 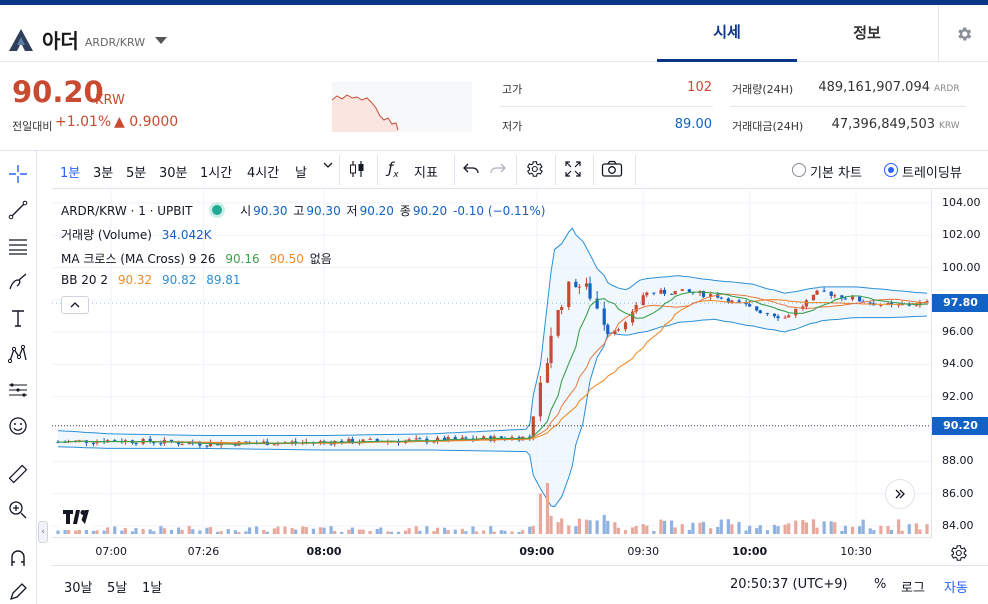 I want to click on emoji-tool, so click(x=18, y=426).